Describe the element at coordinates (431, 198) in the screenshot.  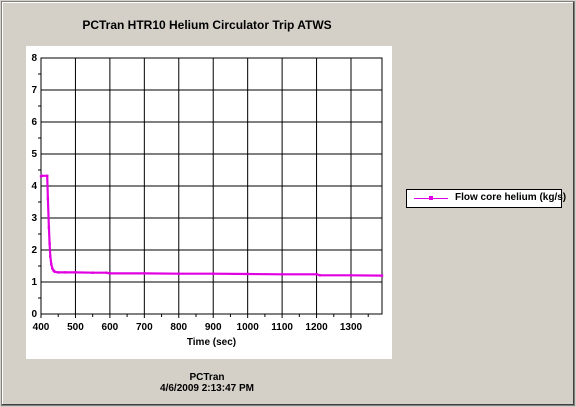
I see `legend-swatch-marker` at that location.